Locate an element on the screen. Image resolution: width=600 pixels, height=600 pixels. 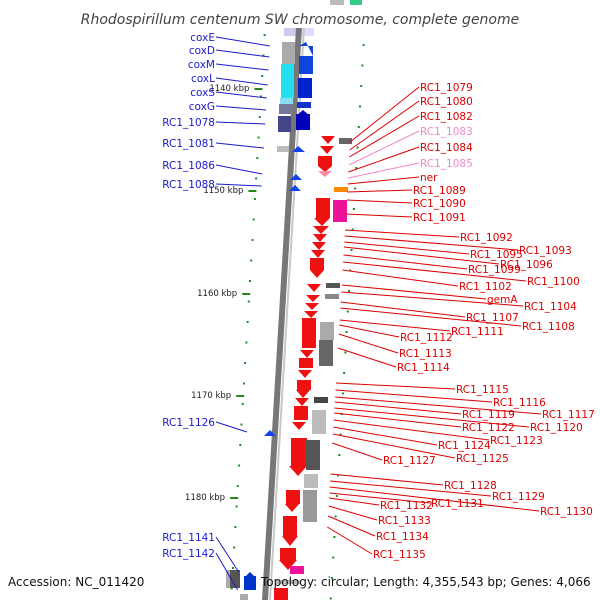
right-gene-label: RC1_1104 is located at coordinates (550, 307).